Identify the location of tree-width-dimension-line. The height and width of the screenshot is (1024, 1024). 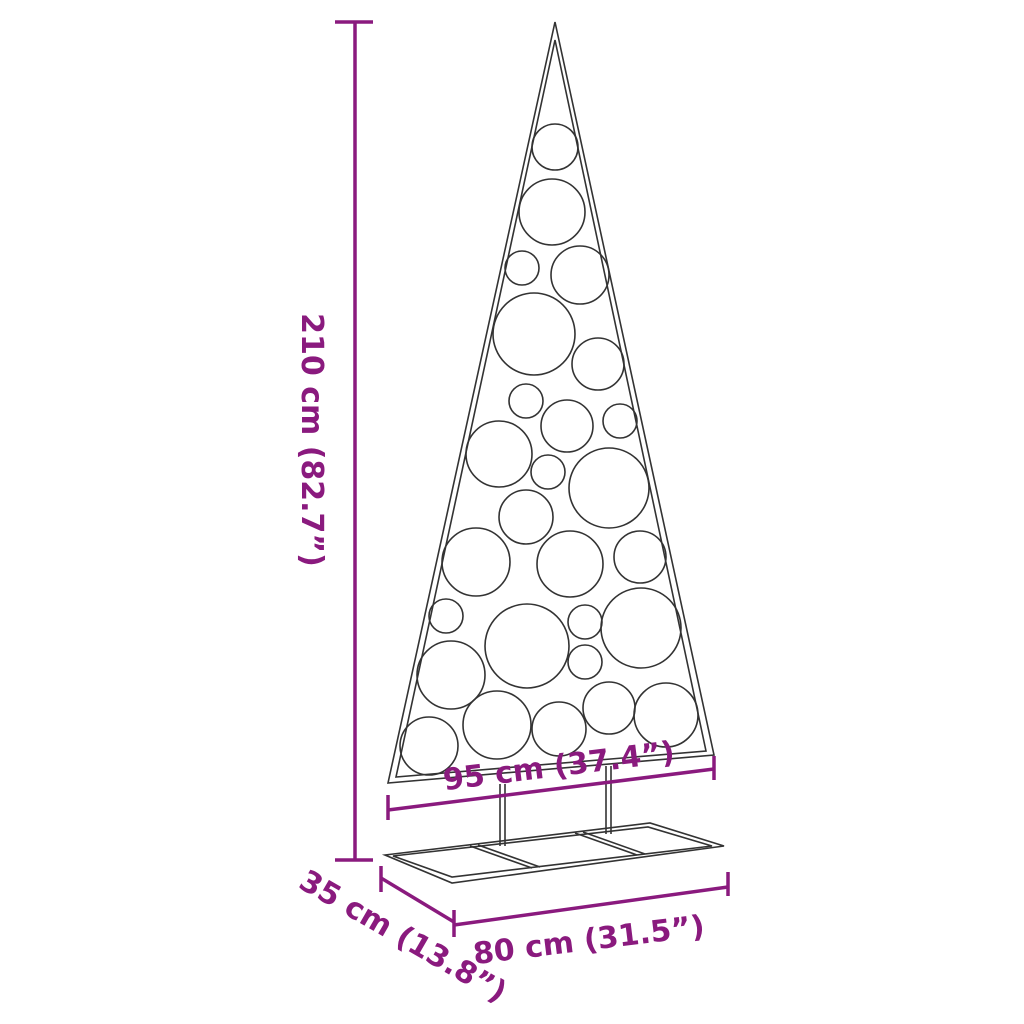
(551, 789).